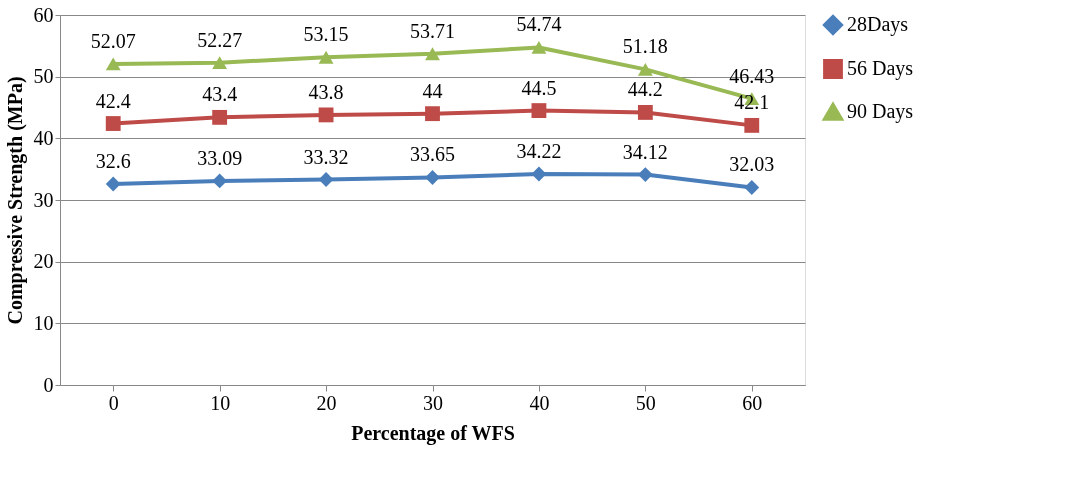  What do you see at coordinates (433, 402) in the screenshot?
I see `x-tick-label: 30` at bounding box center [433, 402].